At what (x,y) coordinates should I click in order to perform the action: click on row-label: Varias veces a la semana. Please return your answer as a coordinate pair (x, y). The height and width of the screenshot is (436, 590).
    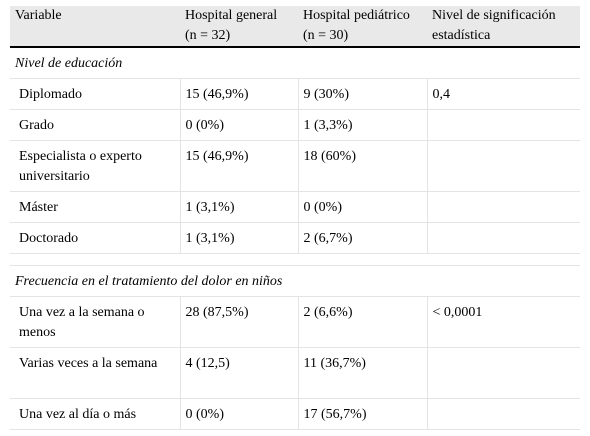
    Looking at the image, I should click on (95, 373).